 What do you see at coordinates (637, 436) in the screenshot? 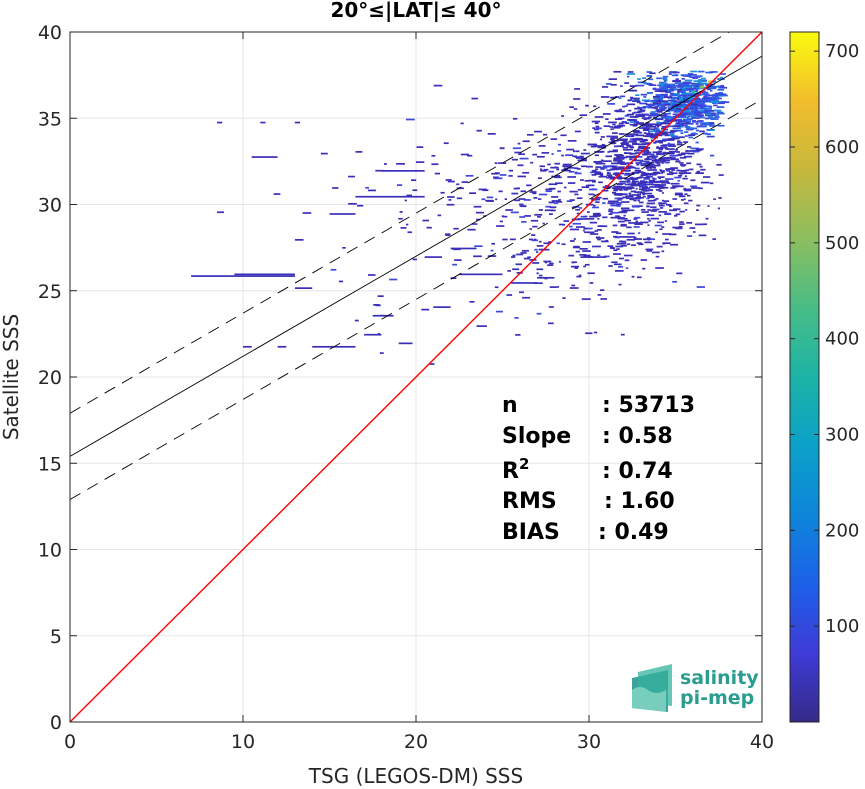
I see `stat-value: : 0.58` at bounding box center [637, 436].